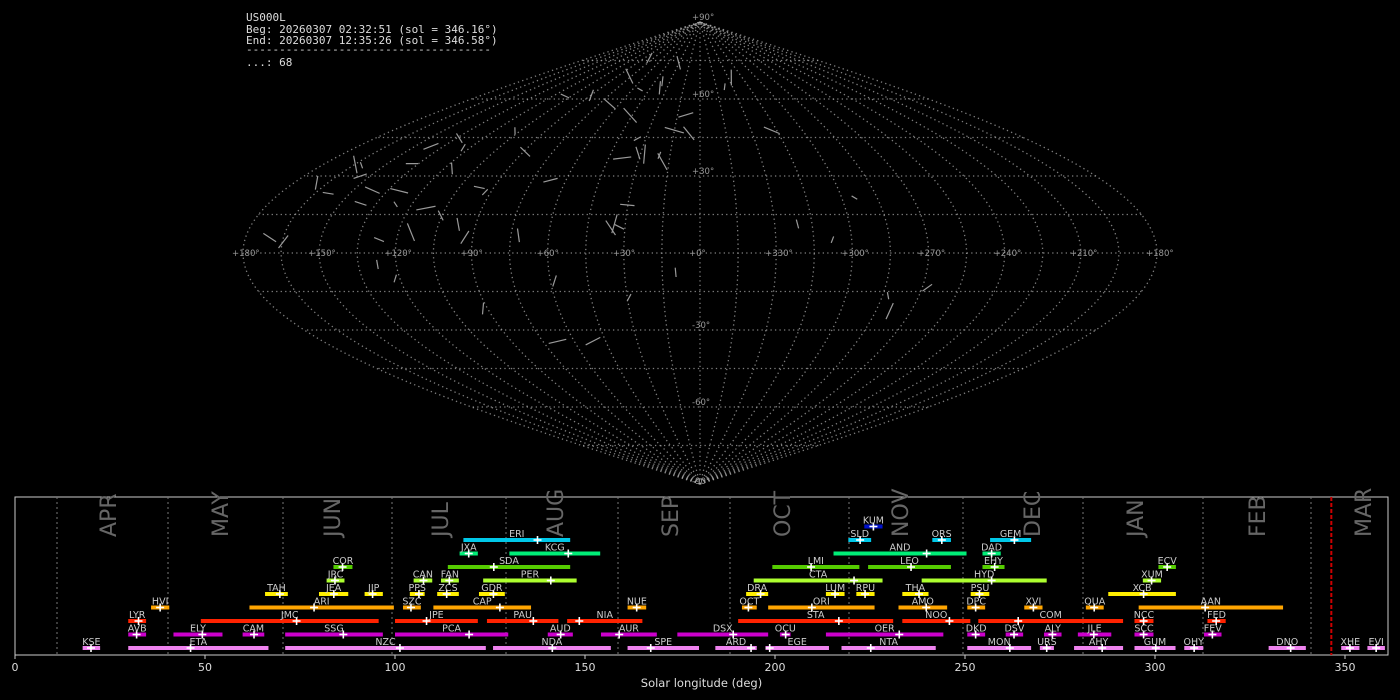 The height and width of the screenshot is (700, 1400). I want to click on shower-code-label: DSV, so click(1014, 629).